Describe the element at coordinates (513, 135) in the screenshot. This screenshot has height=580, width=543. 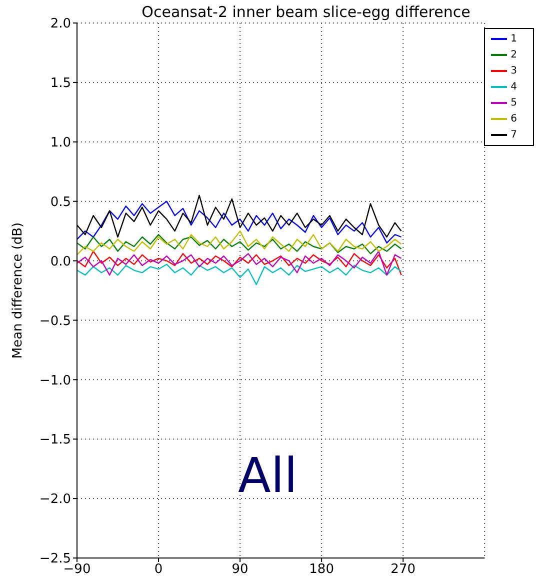
I see `legend-label: 7` at that location.